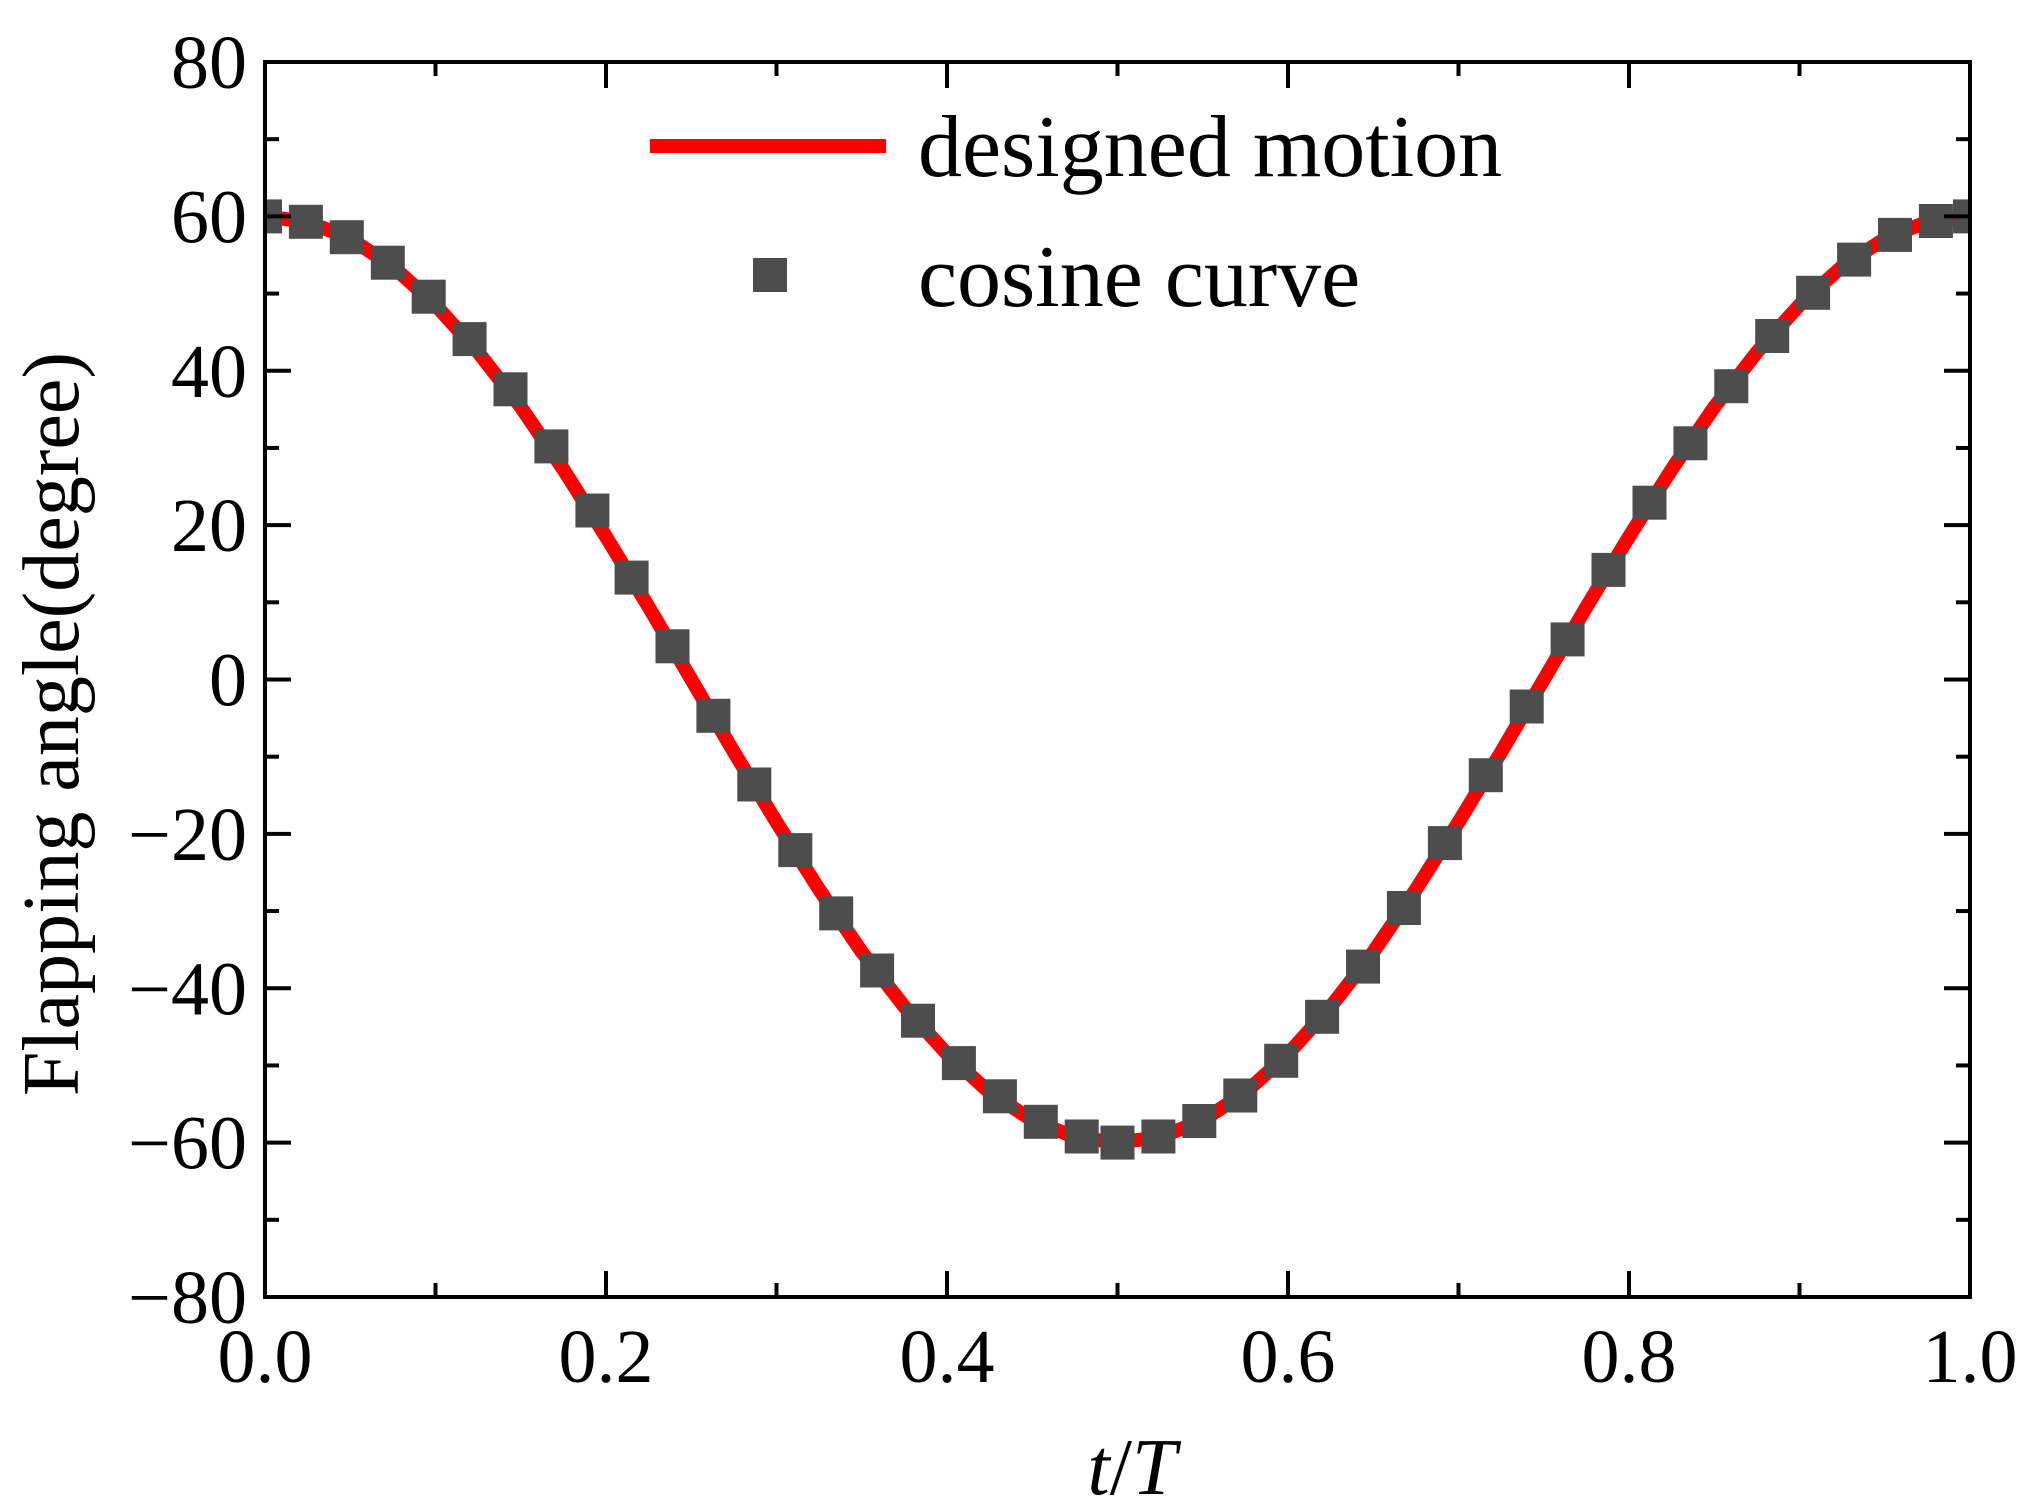 The image size is (2023, 1503). I want to click on legend-label-cosine-curve: cosine curve, so click(1139, 277).